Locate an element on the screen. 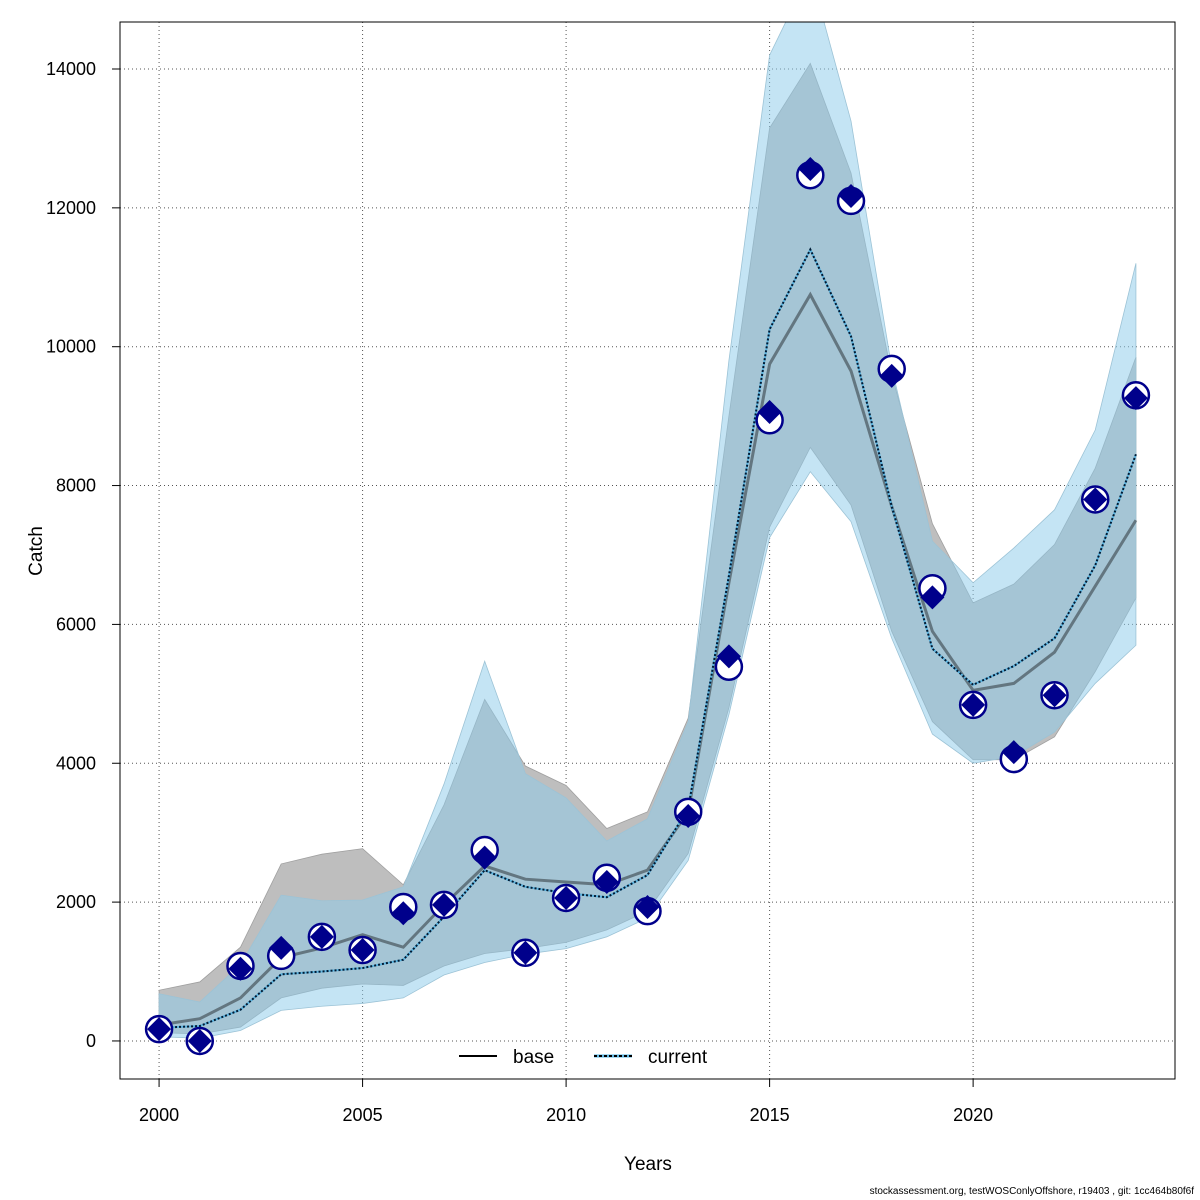 The height and width of the screenshot is (1200, 1200). y-tick-label: 8000 is located at coordinates (76, 486).